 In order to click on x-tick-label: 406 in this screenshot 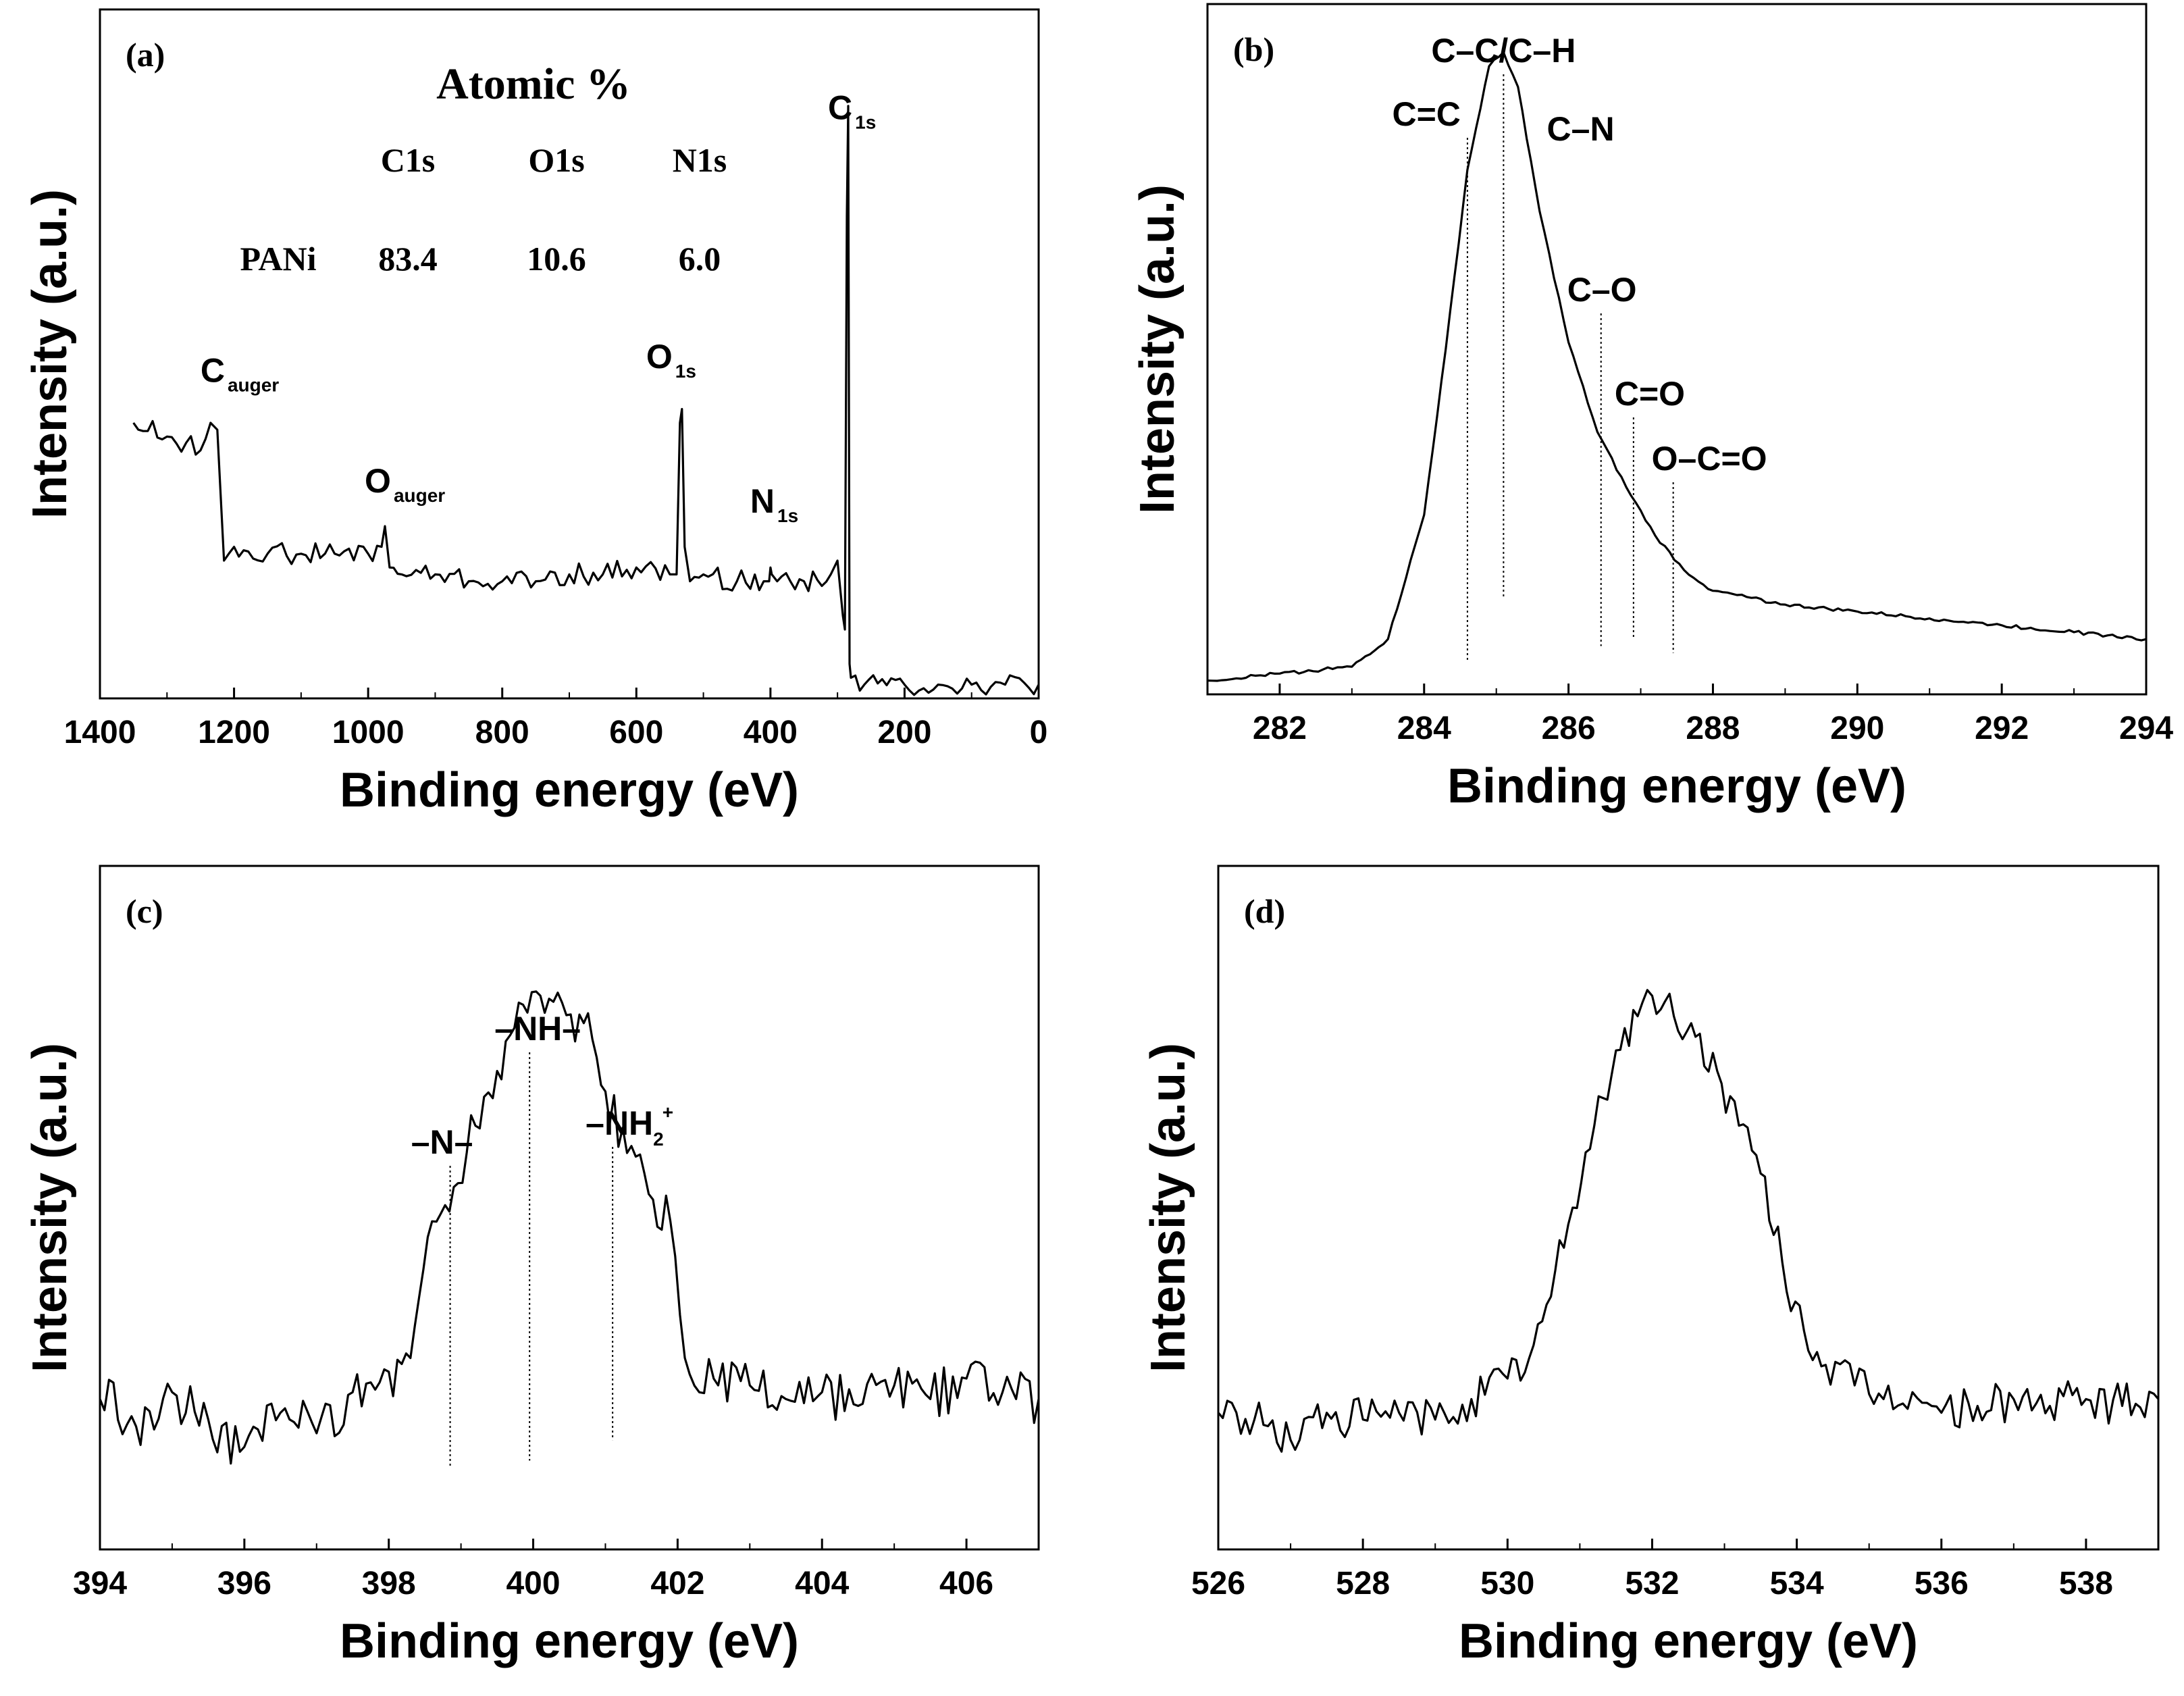, I will do `click(966, 1583)`.